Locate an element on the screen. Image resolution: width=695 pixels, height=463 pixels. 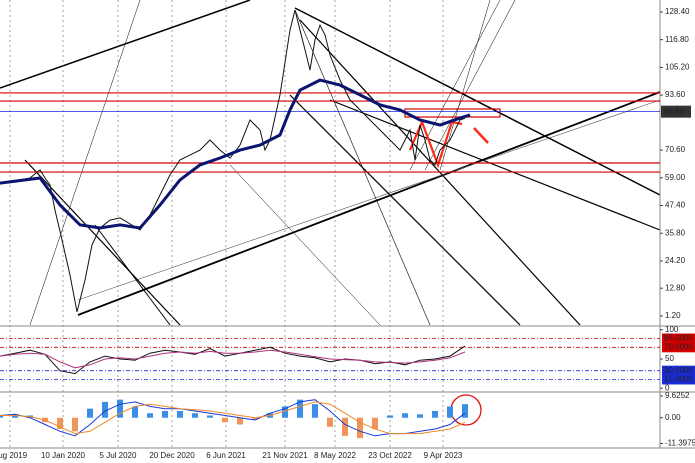
y-tick-label: 59.00 is located at coordinates (675, 177).